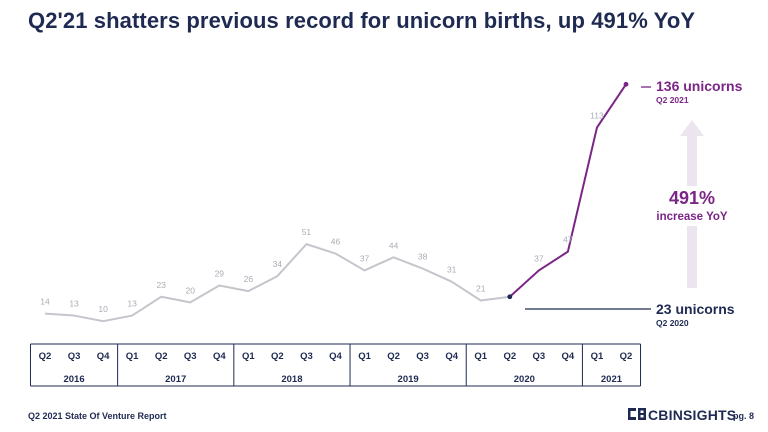 Image resolution: width=768 pixels, height=432 pixels. Describe the element at coordinates (524, 379) in the screenshot. I see `year-tick-label: 2020` at that location.